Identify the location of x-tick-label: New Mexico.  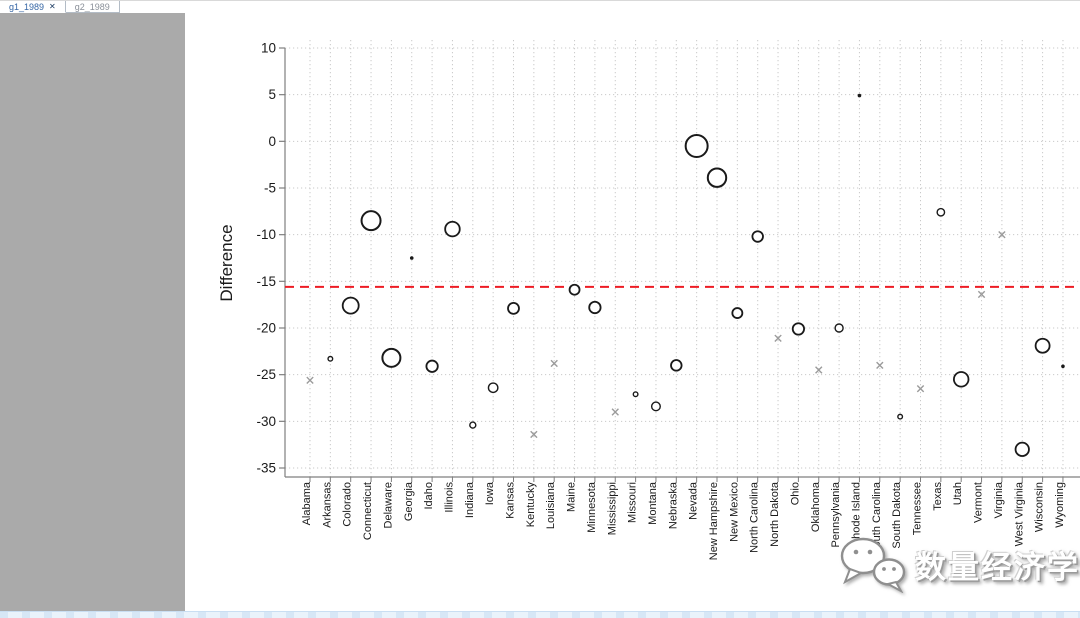
(734, 512).